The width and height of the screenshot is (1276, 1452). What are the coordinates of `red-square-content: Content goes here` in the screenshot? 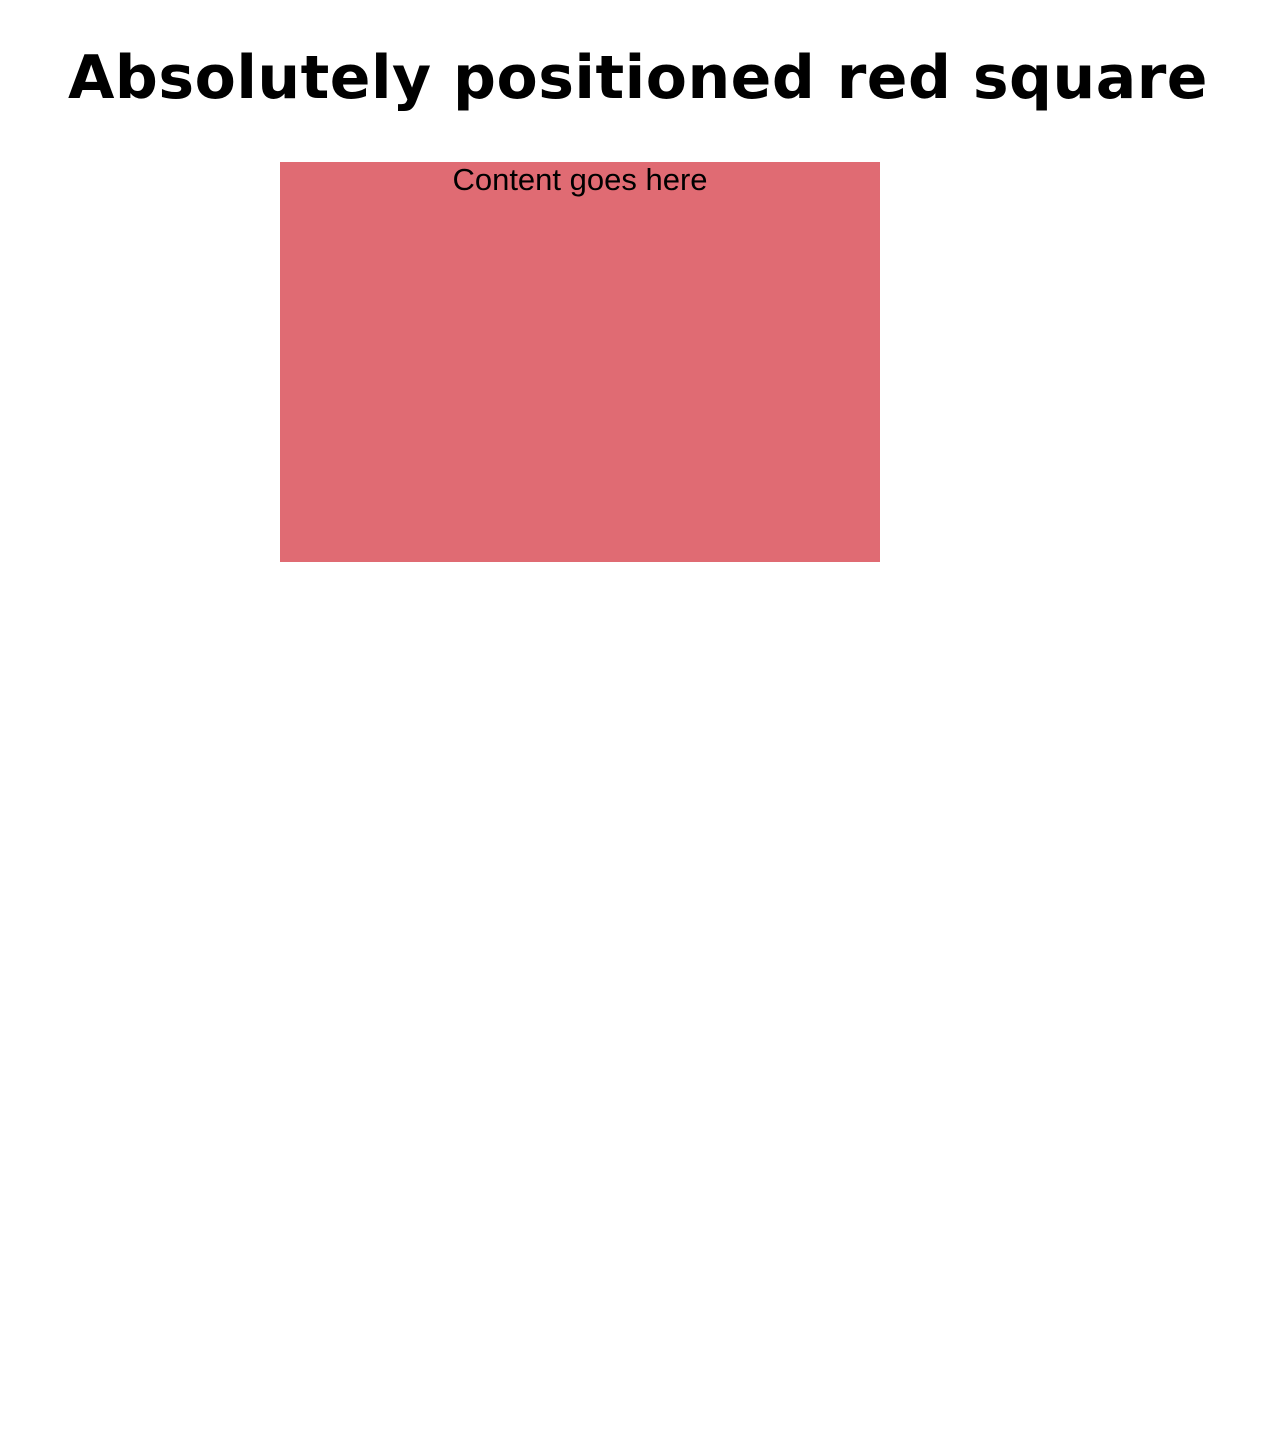 It's located at (580, 179).